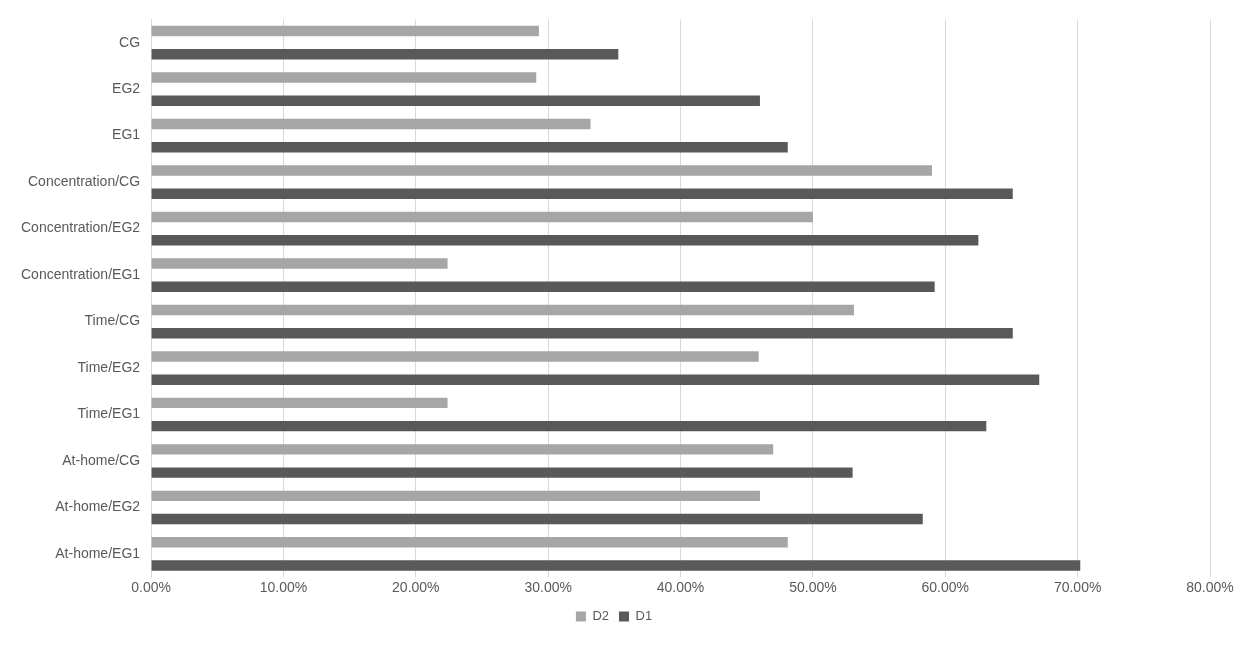  Describe the element at coordinates (601, 616) in the screenshot. I see `legend-label: D2` at that location.